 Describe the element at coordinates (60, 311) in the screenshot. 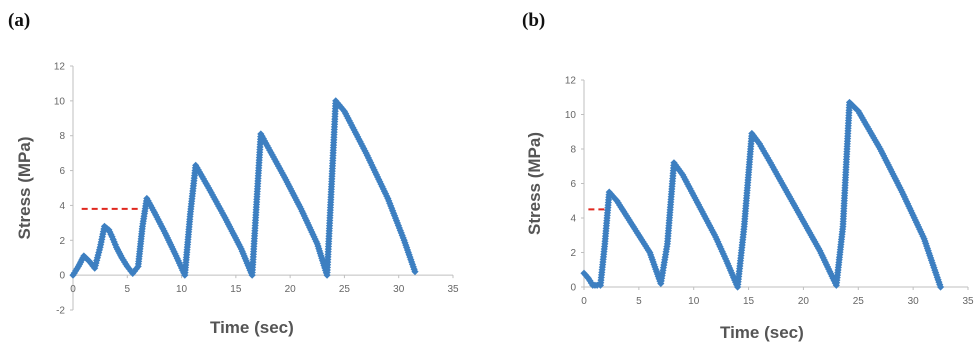

I see `y-tick-label: -2` at that location.